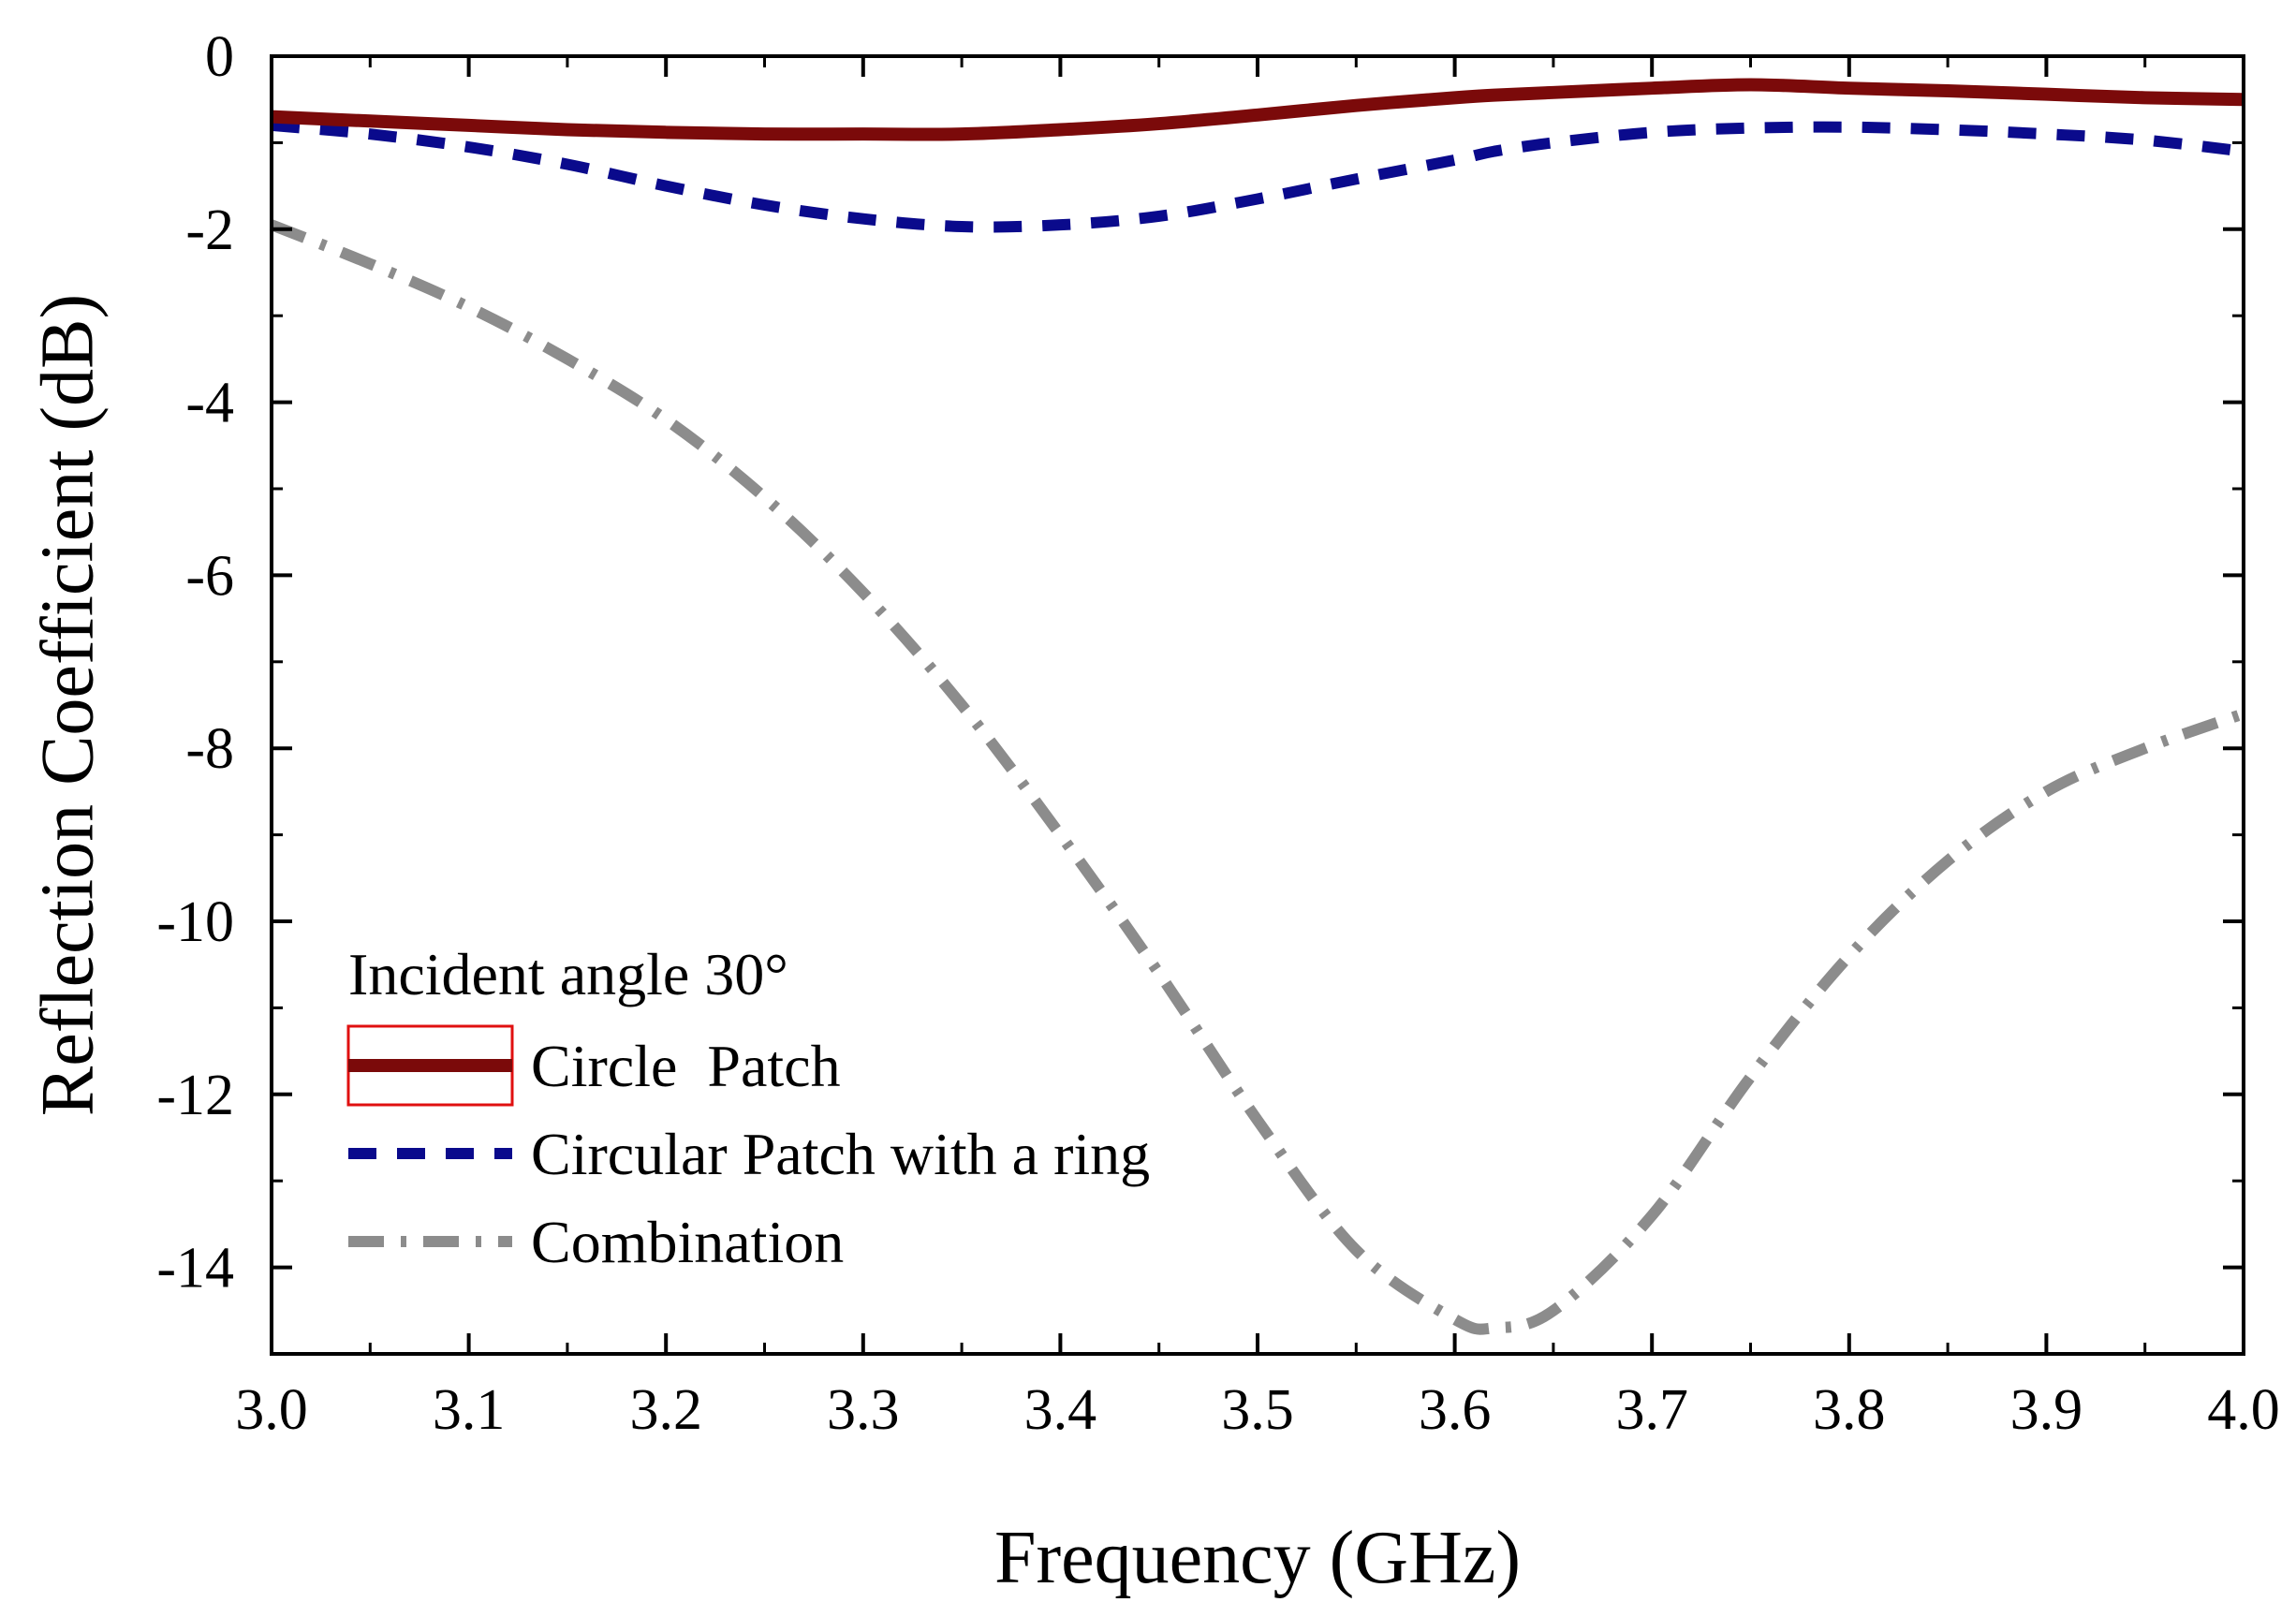 This screenshot has width=2296, height=1617. I want to click on y-tick-label: -12, so click(195, 1096).